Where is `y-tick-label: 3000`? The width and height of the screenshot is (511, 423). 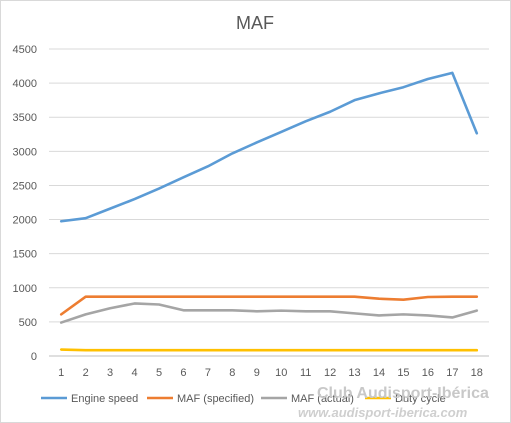 y-tick-label: 3000 is located at coordinates (25, 152).